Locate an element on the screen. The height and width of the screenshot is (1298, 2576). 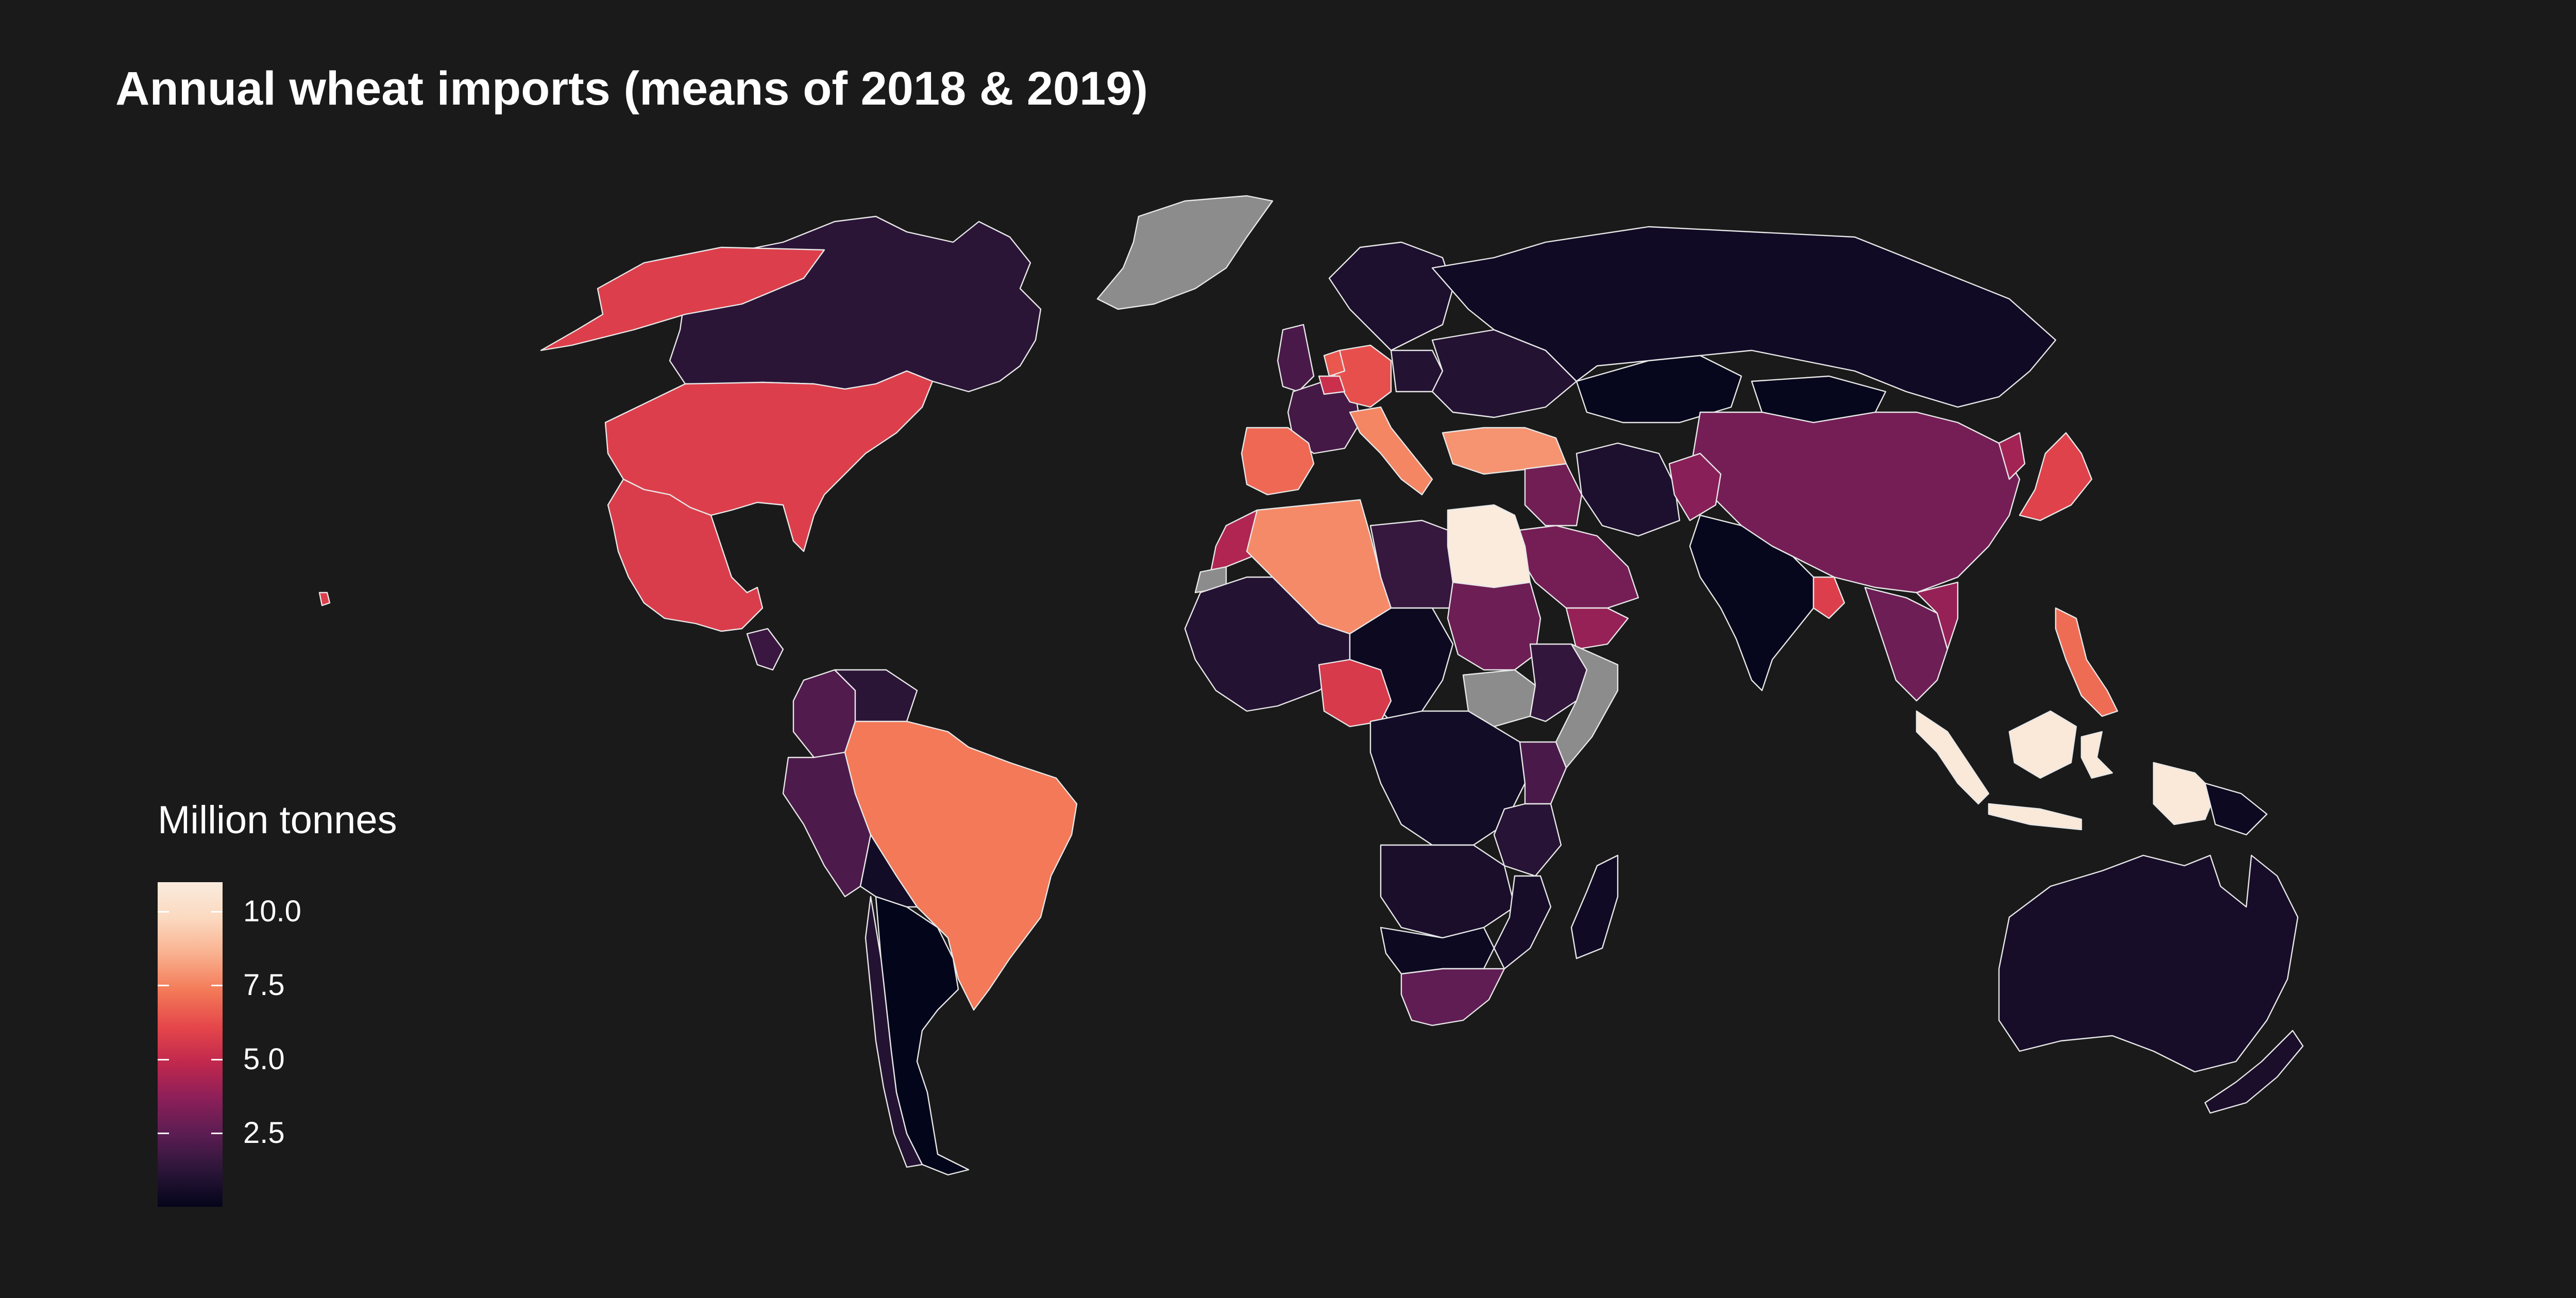
country-spain is located at coordinates (1278, 461).